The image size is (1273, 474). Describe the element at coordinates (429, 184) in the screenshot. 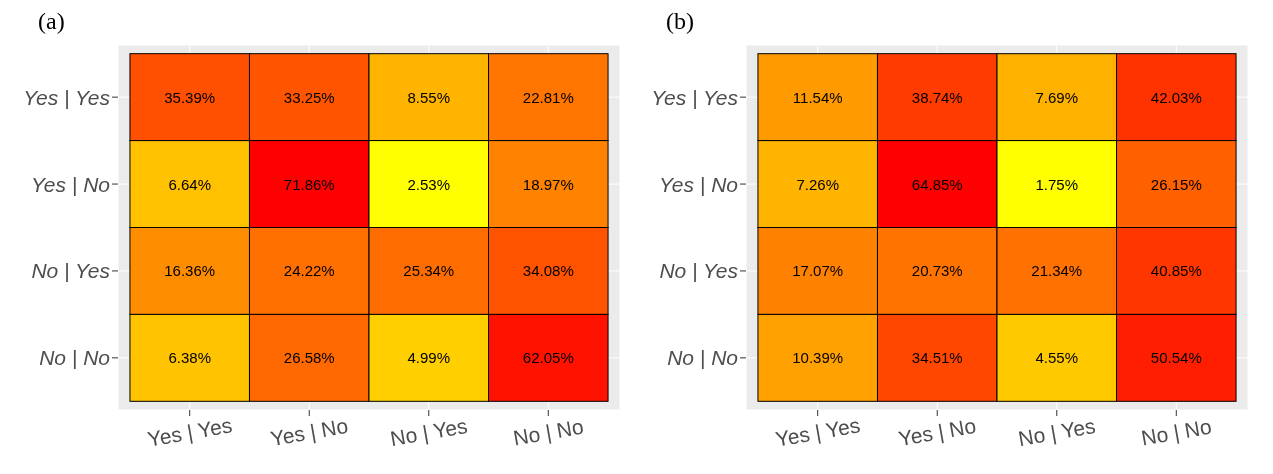

I see `data-label: 2.53%` at that location.